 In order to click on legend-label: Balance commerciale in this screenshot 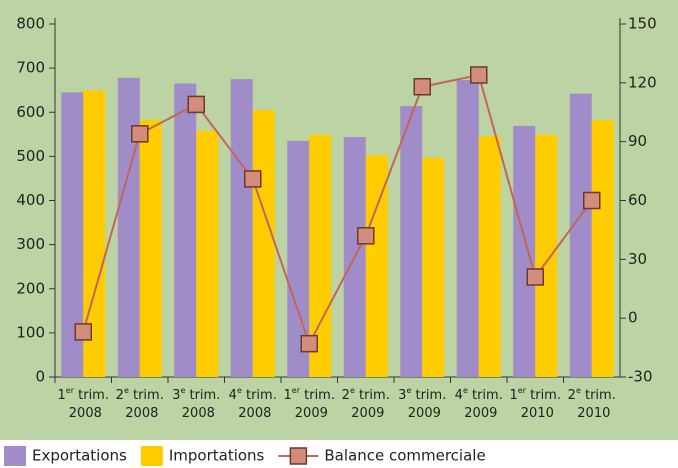, I will do `click(404, 456)`.